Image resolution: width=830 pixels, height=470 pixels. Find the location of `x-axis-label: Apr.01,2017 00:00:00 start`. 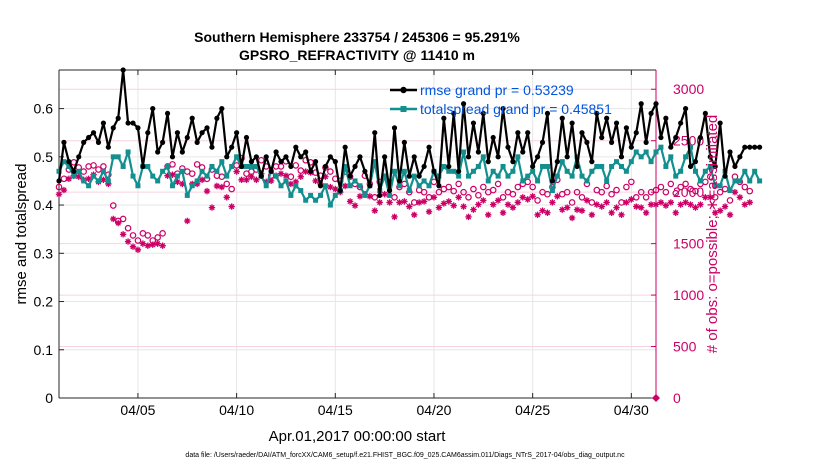

x-axis-label: Apr.01,2017 00:00:00 start is located at coordinates (358, 436).